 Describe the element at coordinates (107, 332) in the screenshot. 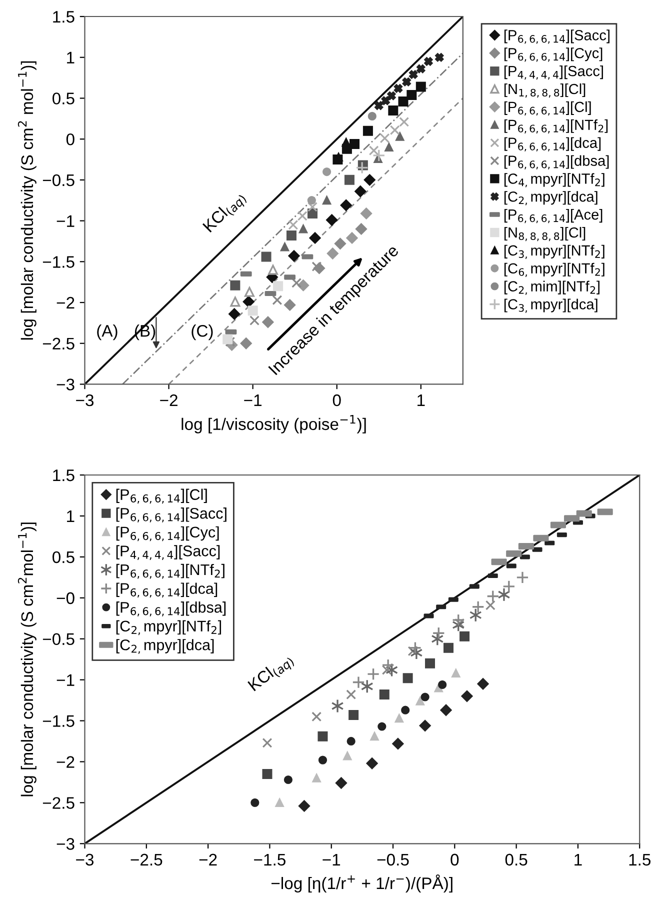

I see `annotation: (A)` at that location.